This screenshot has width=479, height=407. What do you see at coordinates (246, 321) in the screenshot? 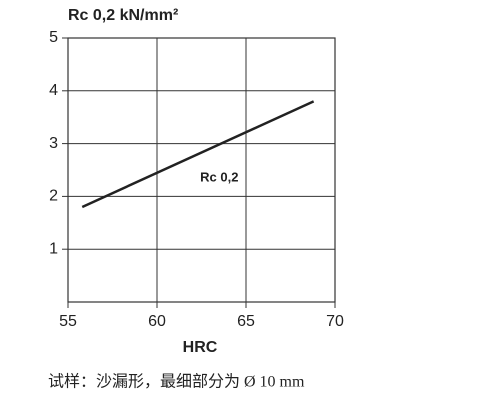
I see `x-tick-label: 65` at bounding box center [246, 321].